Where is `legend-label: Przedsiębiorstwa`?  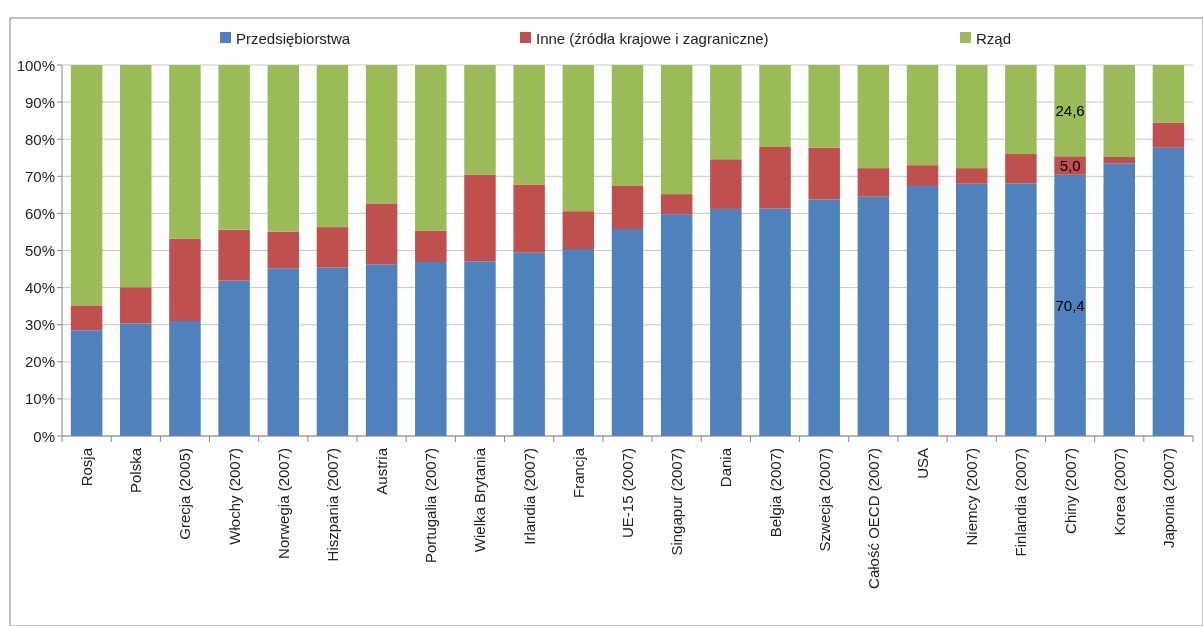
legend-label: Przedsiębiorstwa is located at coordinates (293, 38).